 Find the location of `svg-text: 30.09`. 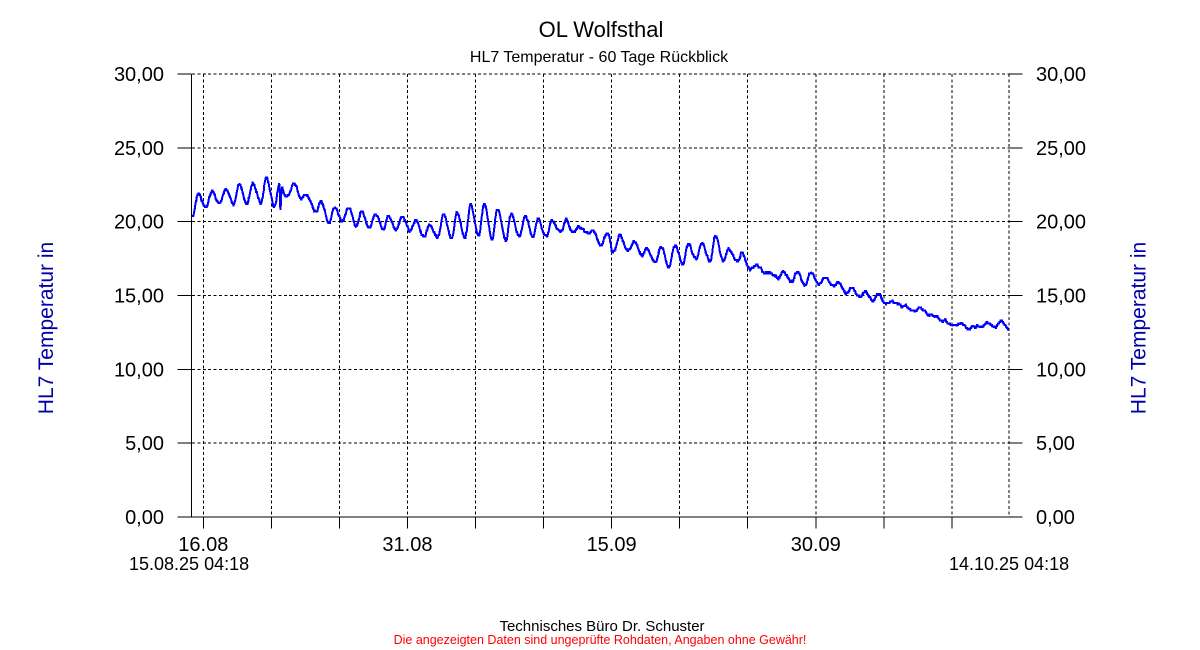

svg-text: 30.09 is located at coordinates (816, 545).